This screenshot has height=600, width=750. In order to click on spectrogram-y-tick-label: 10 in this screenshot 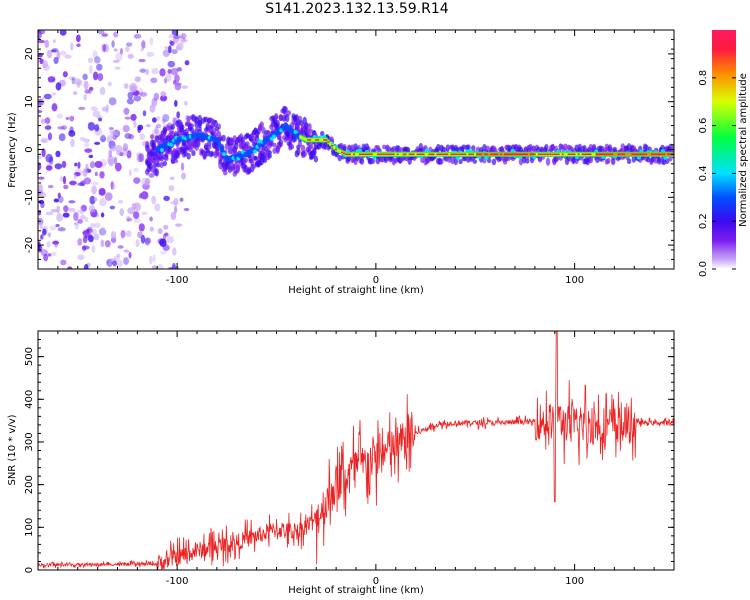, I will do `click(29, 101)`.